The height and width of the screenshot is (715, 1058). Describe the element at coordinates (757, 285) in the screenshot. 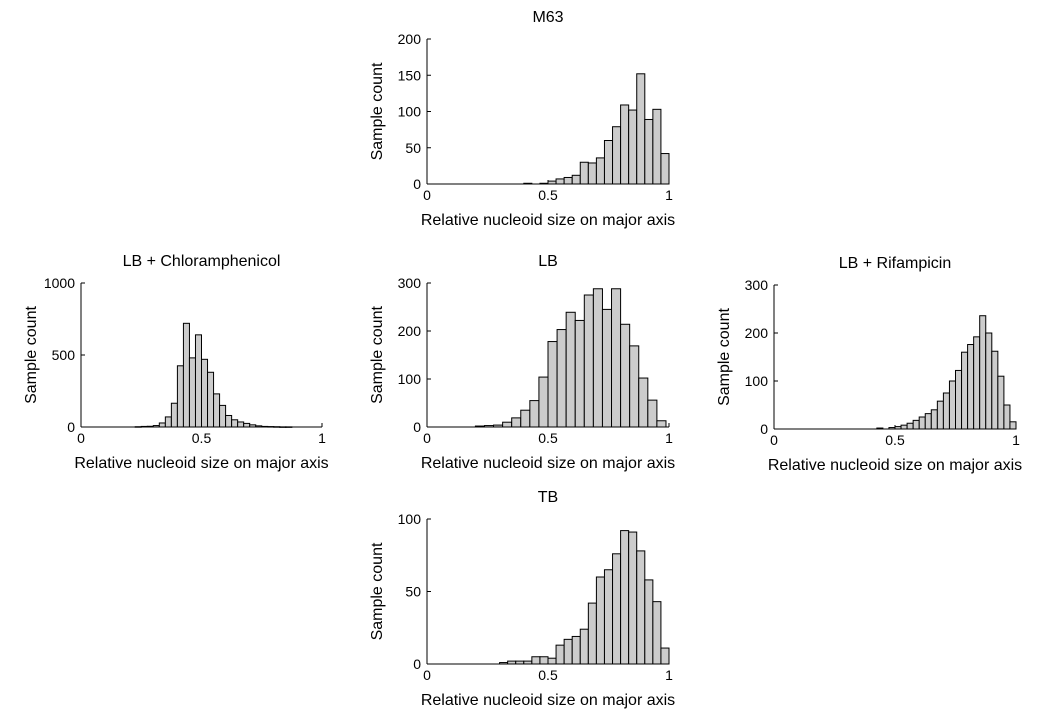

I see `y-tick-label: 300` at that location.